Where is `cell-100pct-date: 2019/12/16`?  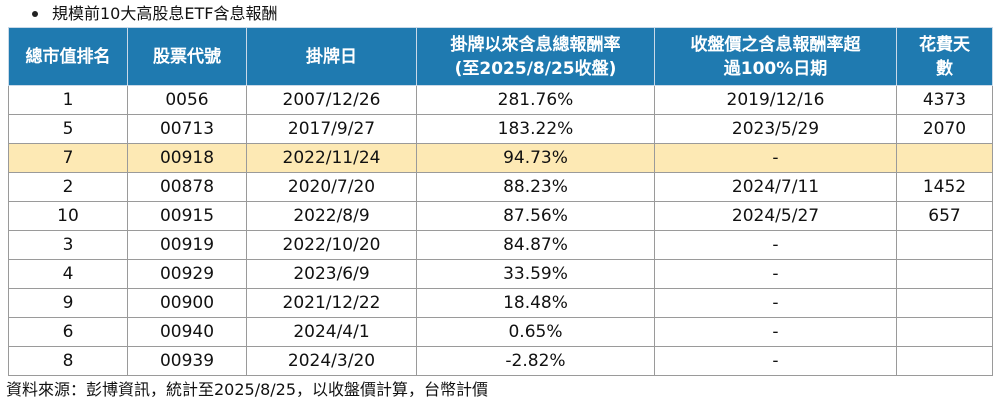 cell-100pct-date: 2019/12/16 is located at coordinates (775, 100).